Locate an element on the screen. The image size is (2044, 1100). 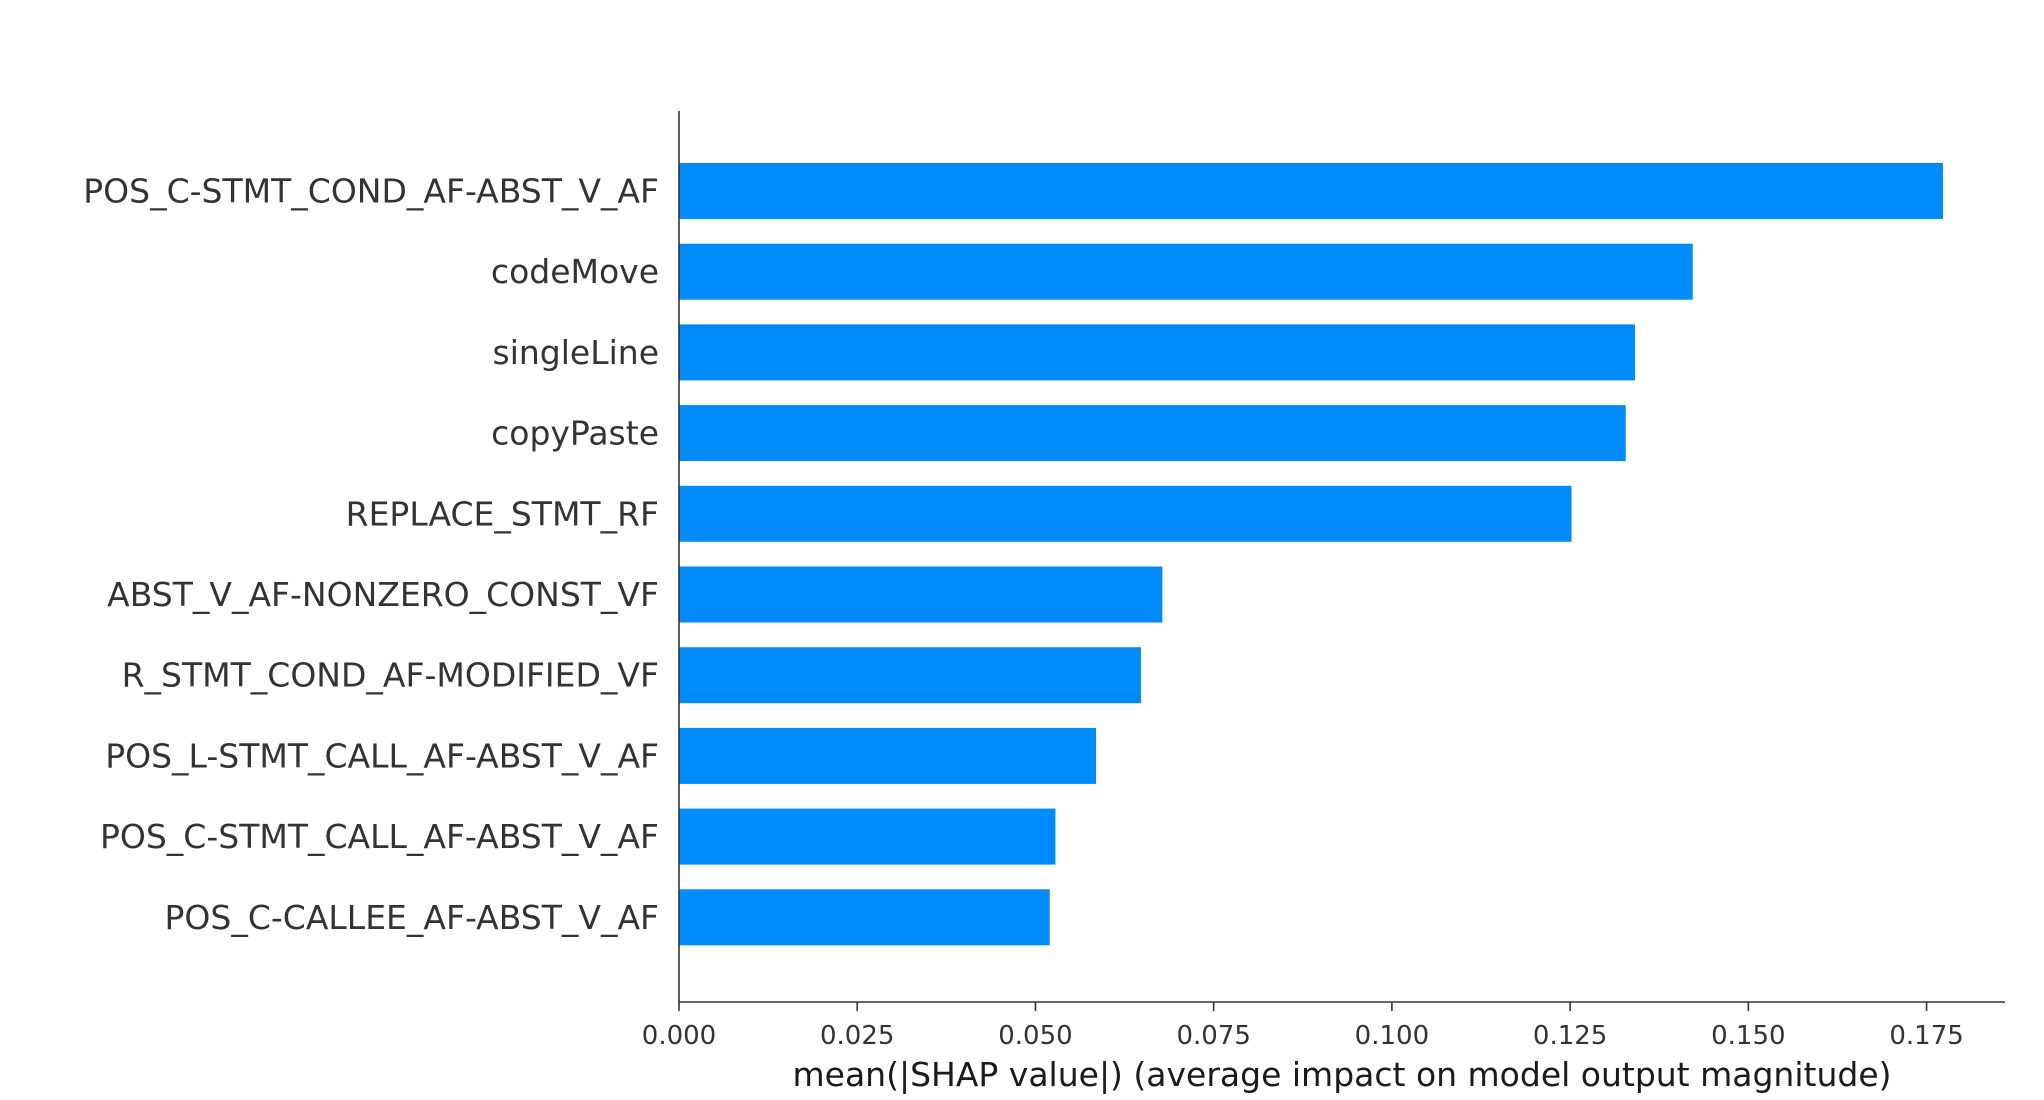
feature-label-1: codeMove is located at coordinates (575, 271).